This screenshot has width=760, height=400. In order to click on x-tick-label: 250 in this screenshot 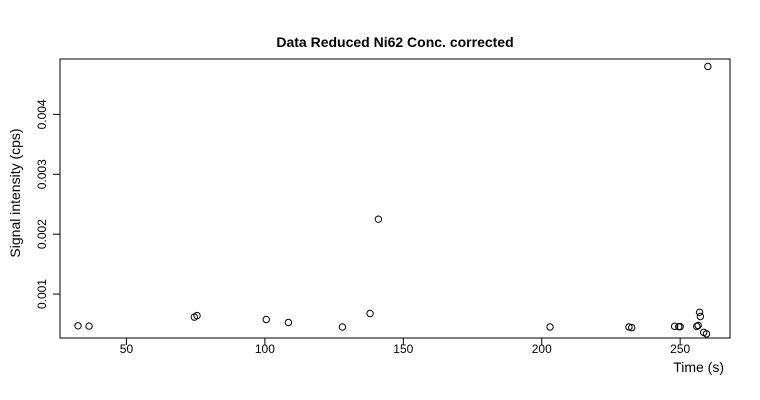, I will do `click(680, 349)`.